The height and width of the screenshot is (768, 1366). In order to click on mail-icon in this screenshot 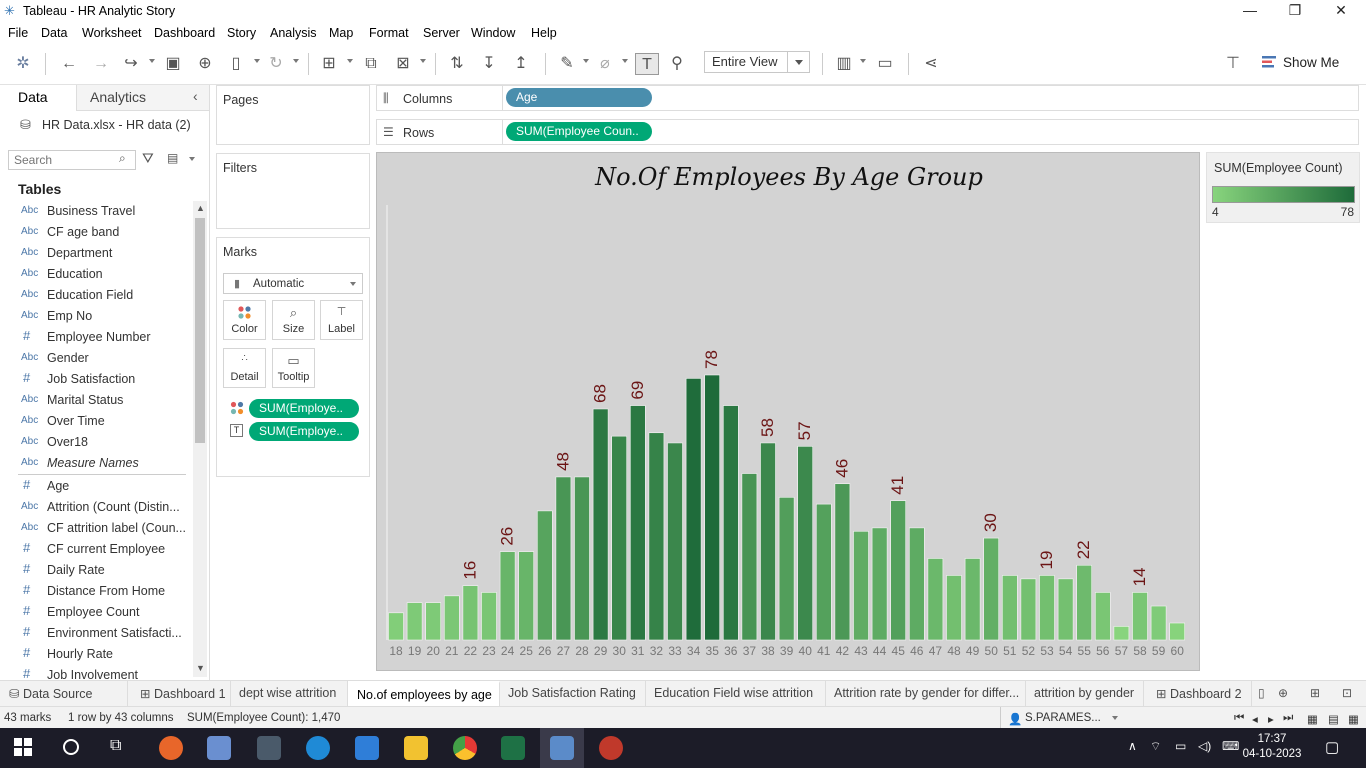, I will do `click(367, 748)`.